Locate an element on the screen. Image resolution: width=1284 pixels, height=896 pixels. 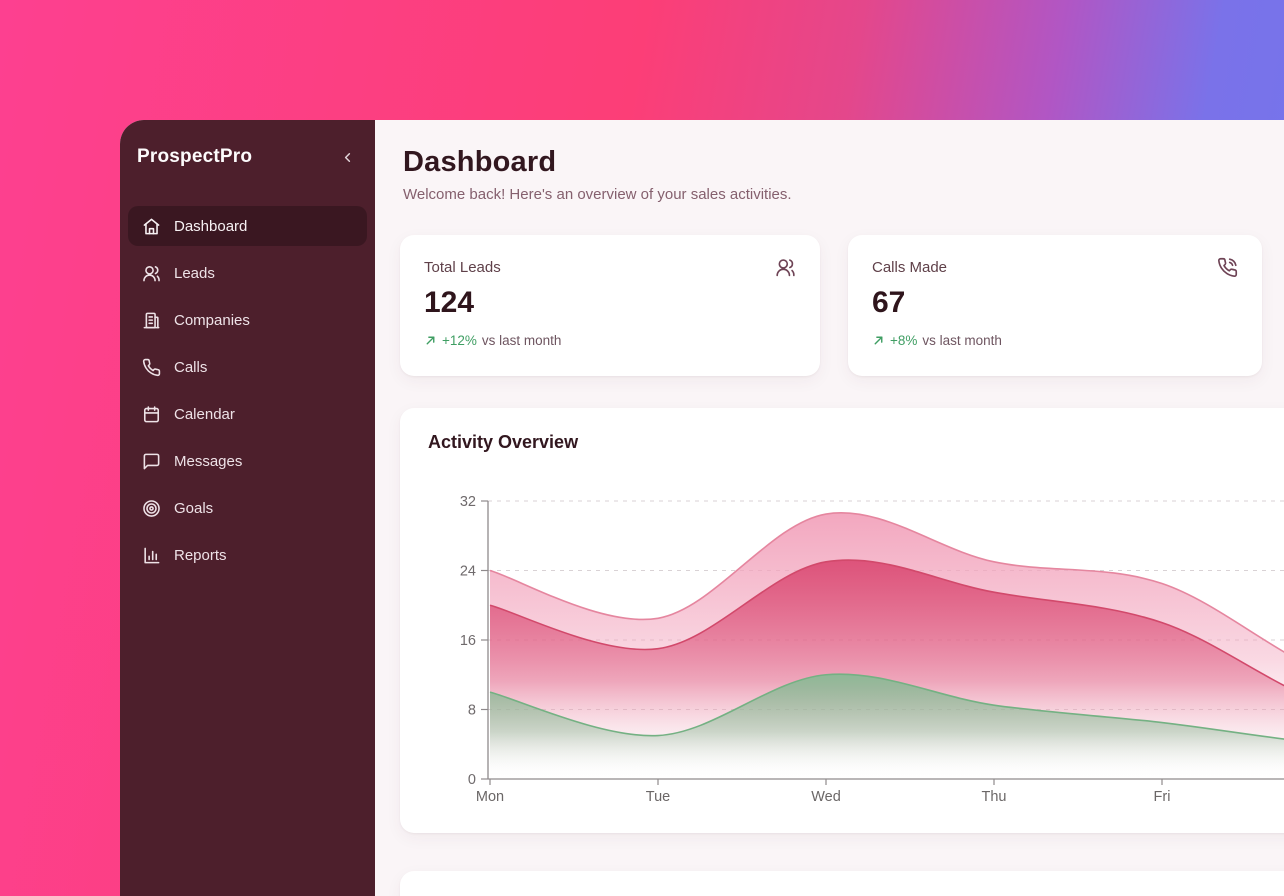
stat-label: Total Leads is located at coordinates (462, 267).